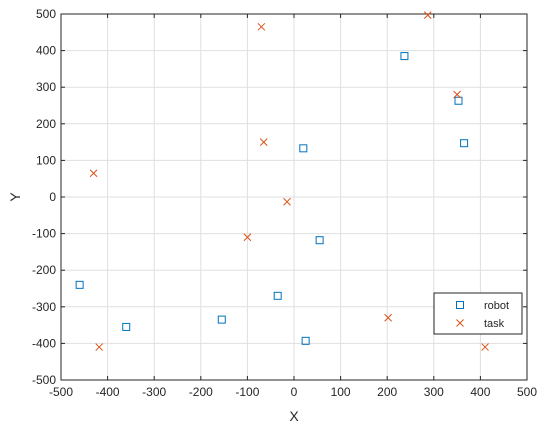  Describe the element at coordinates (46, 14) in the screenshot. I see `y-tick-label: 500` at that location.